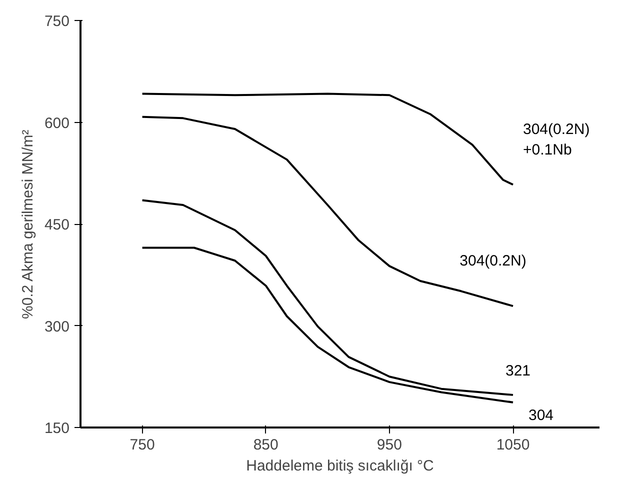 The image size is (619, 477). Describe the element at coordinates (513, 445) in the screenshot. I see `x-tick-label: 1050` at that location.